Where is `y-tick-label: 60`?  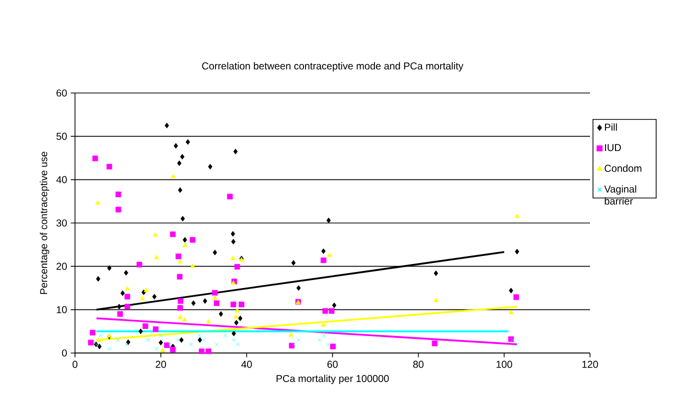 y-tick-label: 60 is located at coordinates (61, 93).